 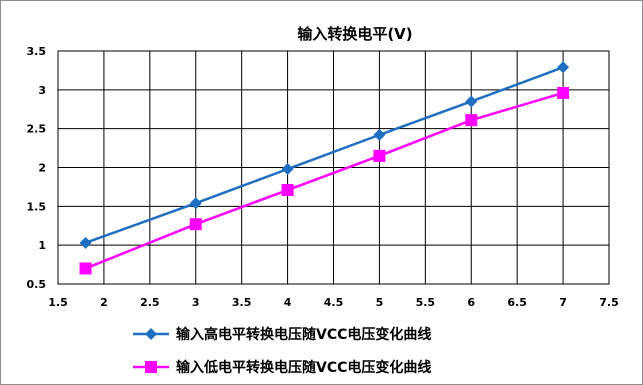 I want to click on legend-item-1: 输入高电平转换电压随VCC电压变化曲线, so click(x=282, y=334).